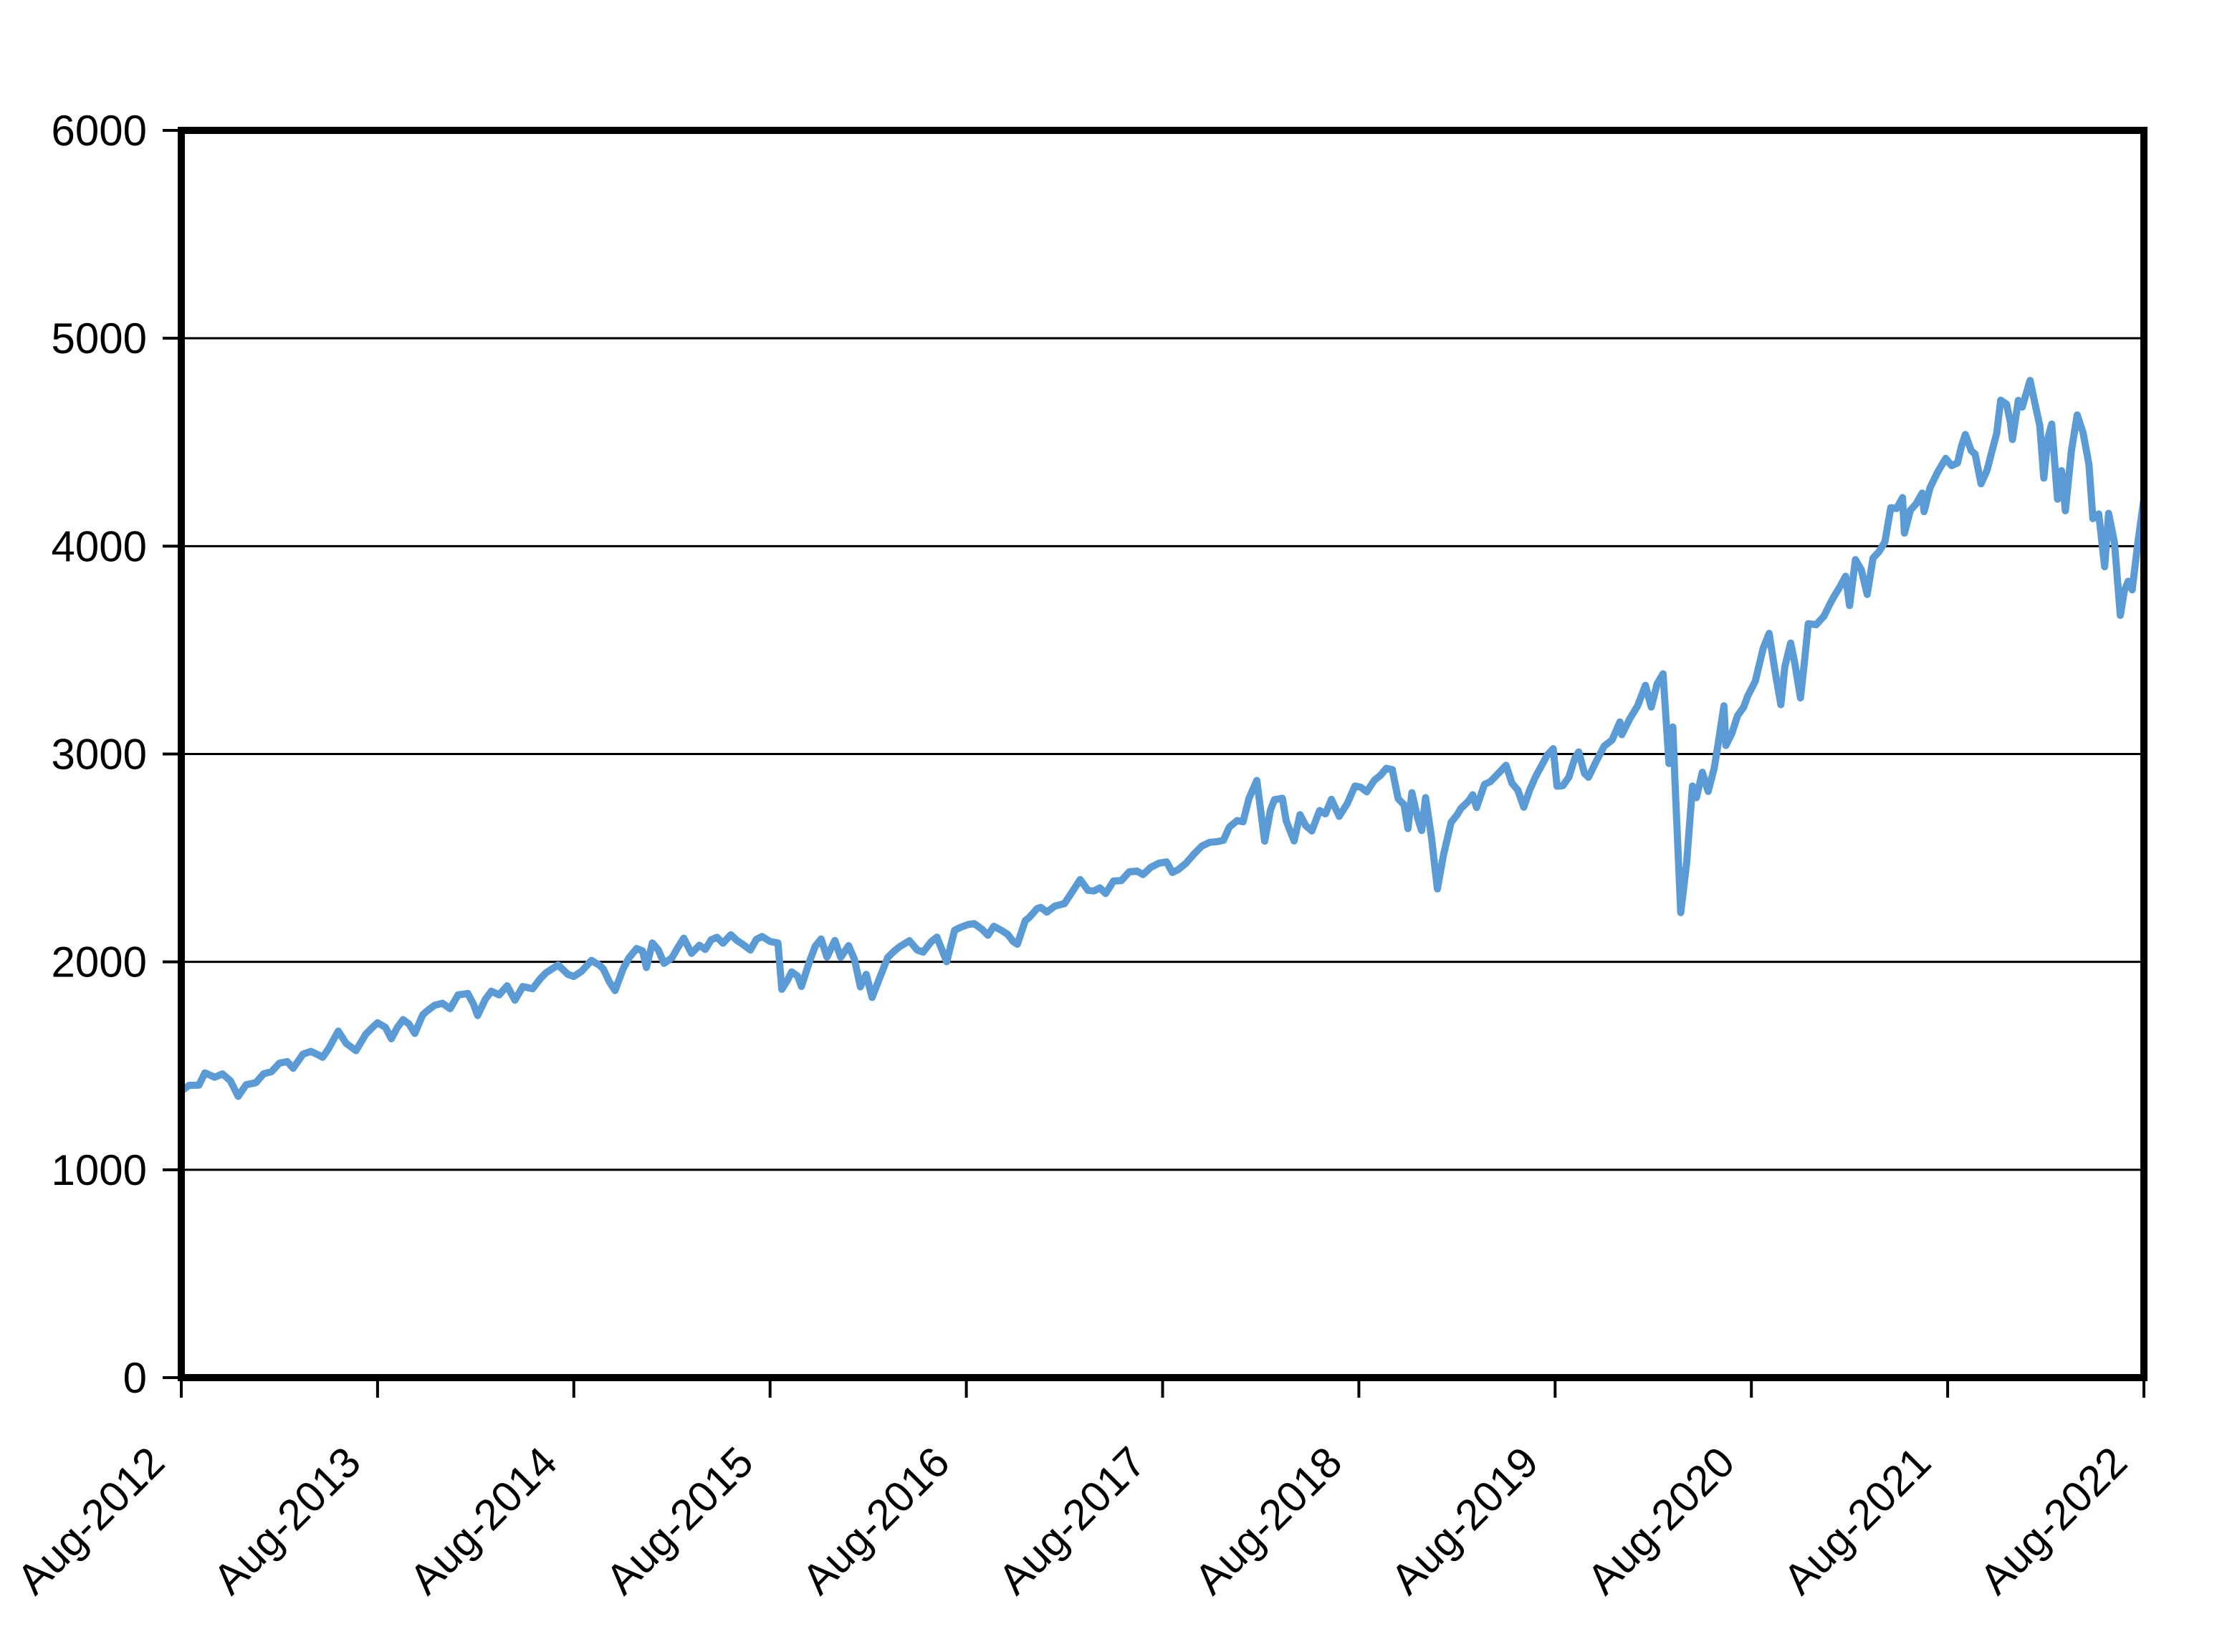 The image size is (2217, 1652). Describe the element at coordinates (100, 338) in the screenshot. I see `y-axis-tick-label: 5000` at that location.